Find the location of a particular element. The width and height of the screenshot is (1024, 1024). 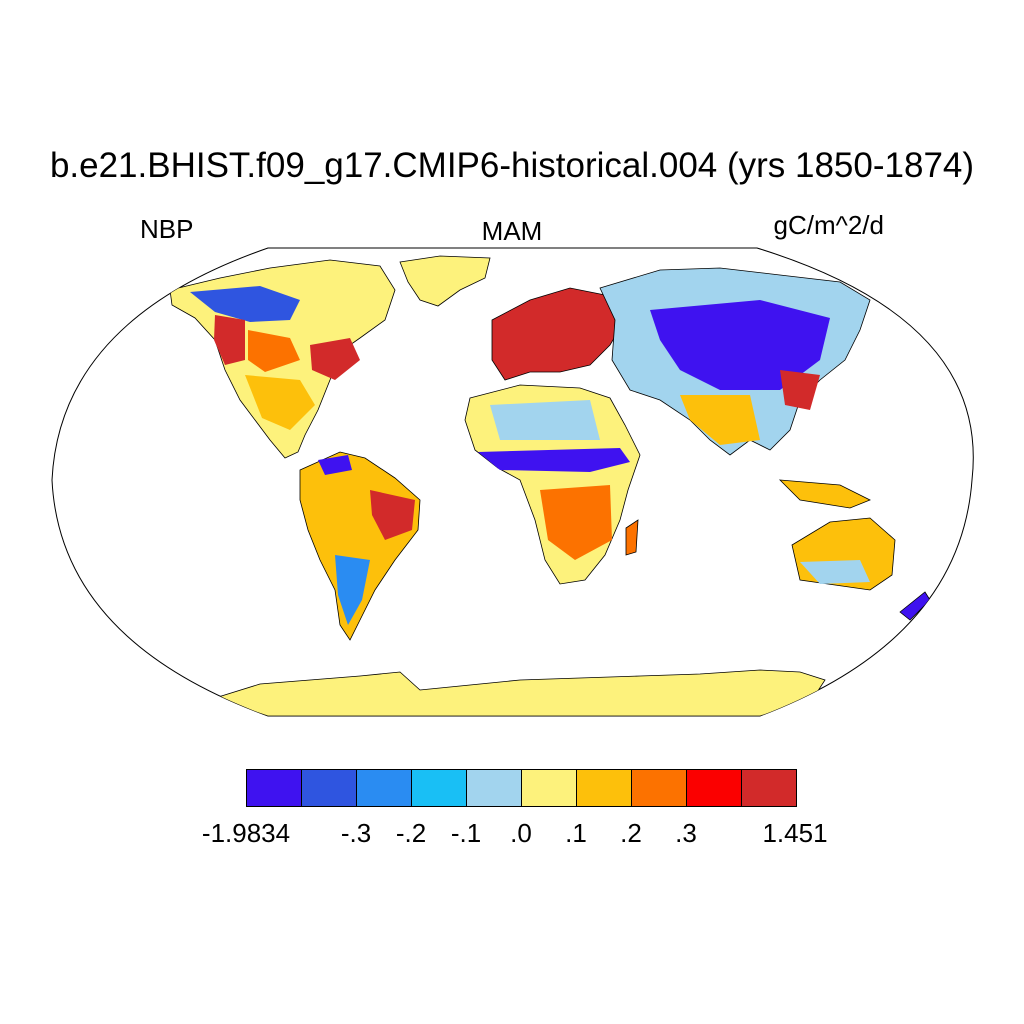

north-america-red is located at coordinates (229, 340).